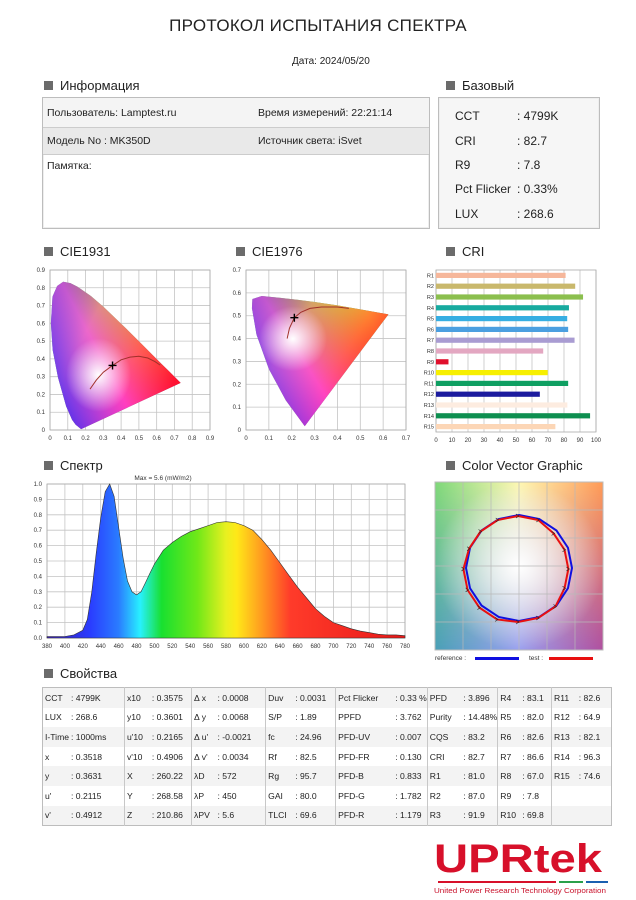  What do you see at coordinates (174, 439) in the screenshot?
I see `x-tick-label: 0.7` at bounding box center [174, 439].